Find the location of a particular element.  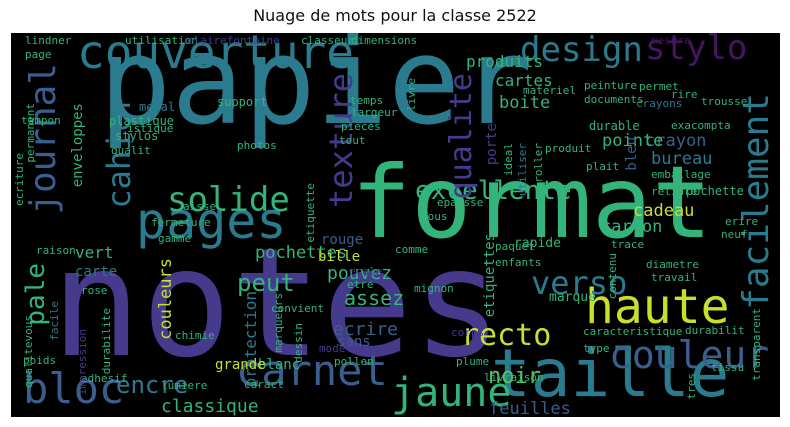

word: etiquette is located at coordinates (310, 213).